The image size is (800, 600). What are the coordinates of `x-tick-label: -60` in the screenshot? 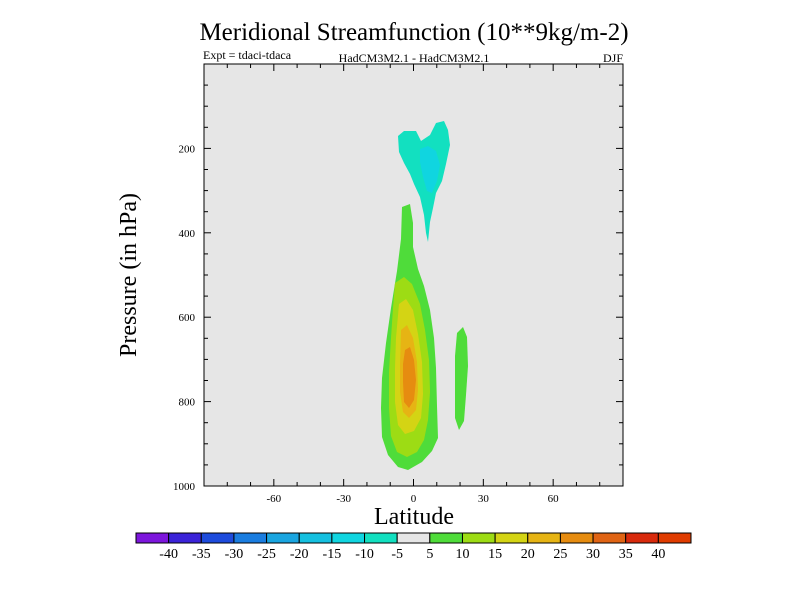 It's located at (273, 499).